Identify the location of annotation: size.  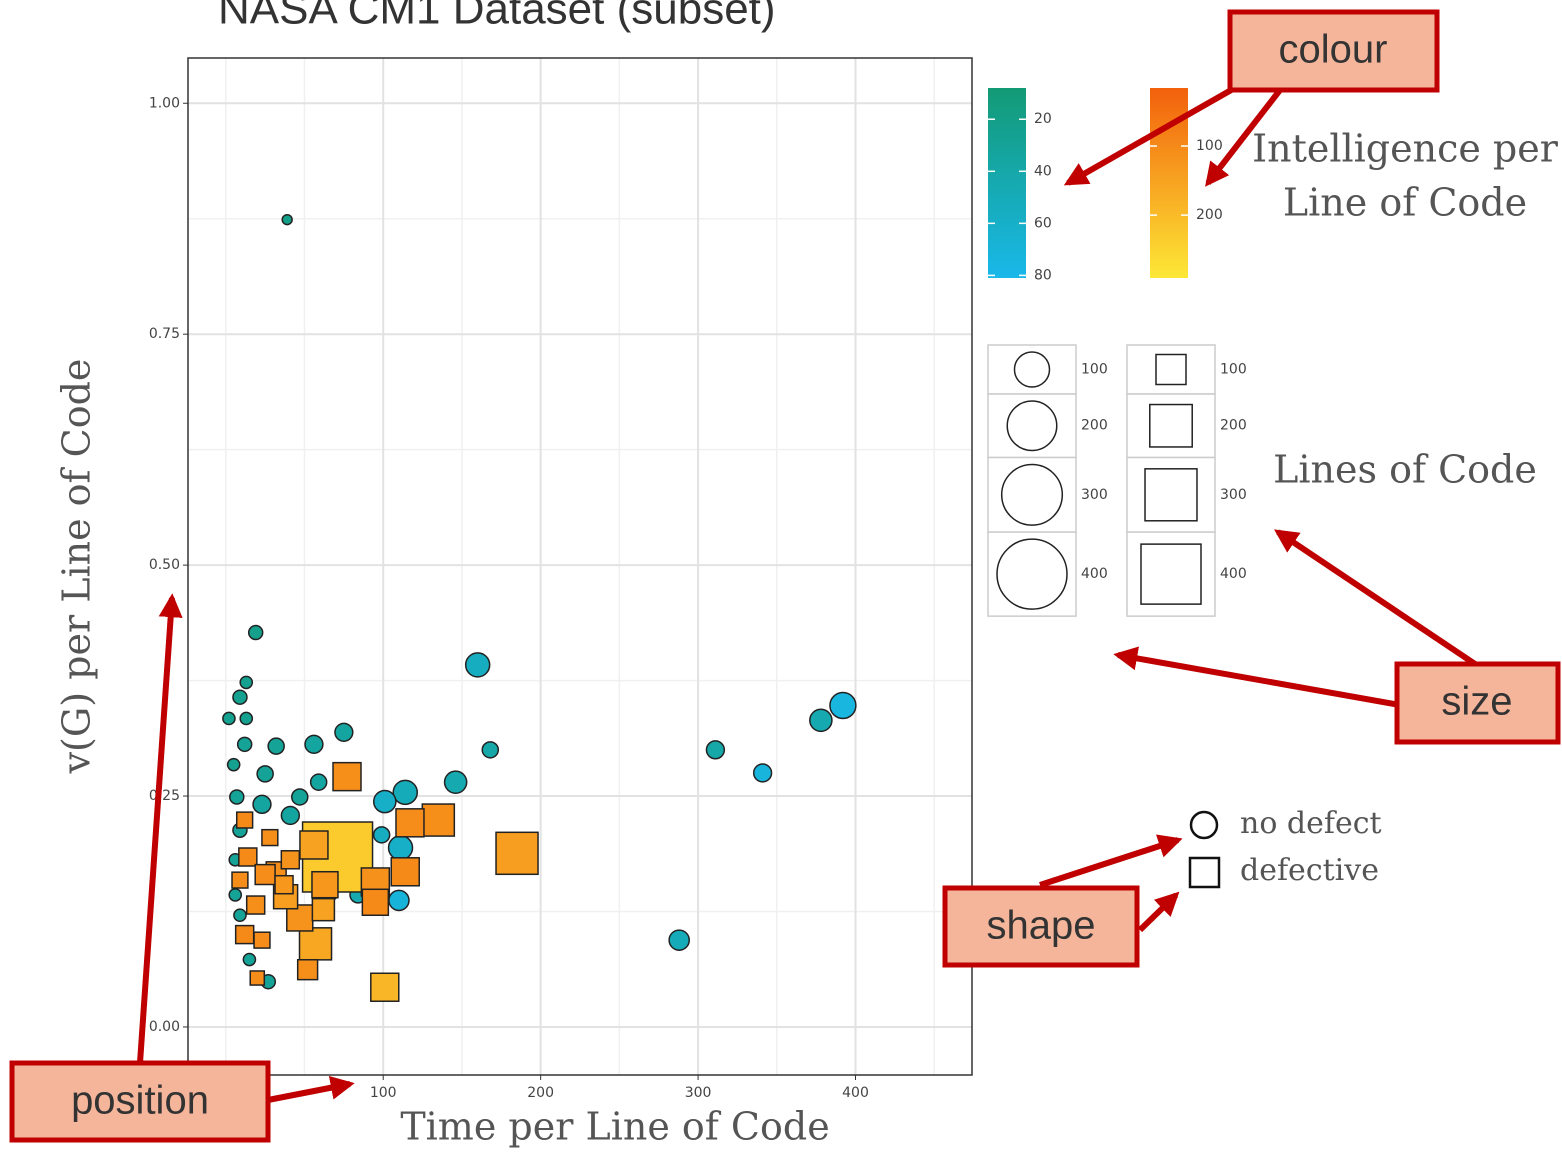
(1476, 702).